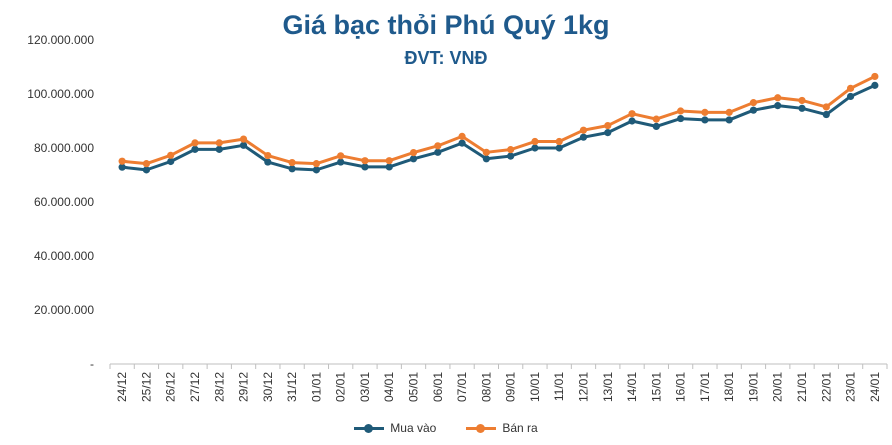  What do you see at coordinates (753, 387) in the screenshot?
I see `x-tick-label: 19/01` at bounding box center [753, 387].